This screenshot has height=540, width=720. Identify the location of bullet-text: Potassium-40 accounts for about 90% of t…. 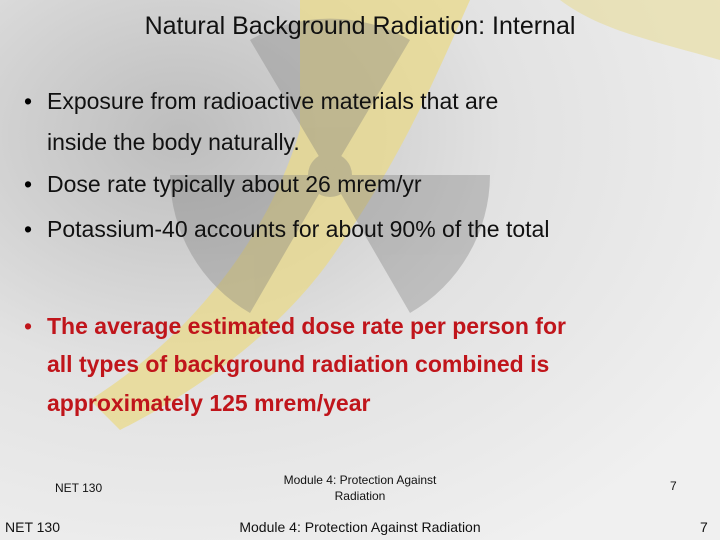
(298, 229).